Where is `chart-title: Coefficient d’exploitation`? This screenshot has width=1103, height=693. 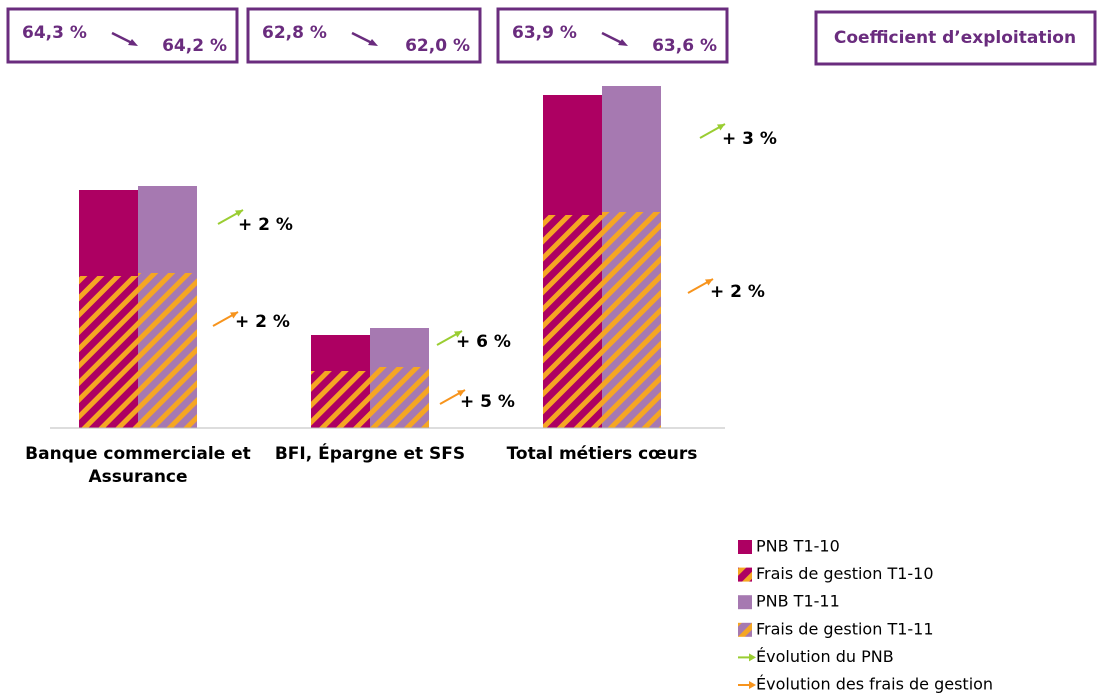 chart-title: Coefficient d’exploitation is located at coordinates (955, 38).